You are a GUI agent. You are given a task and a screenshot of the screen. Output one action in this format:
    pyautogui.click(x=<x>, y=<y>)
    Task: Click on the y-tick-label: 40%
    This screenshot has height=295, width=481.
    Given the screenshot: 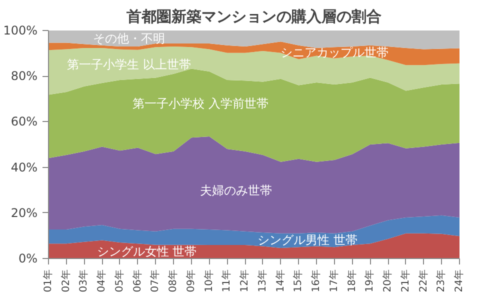 What is the action you would take?
    pyautogui.click(x=24, y=167)
    